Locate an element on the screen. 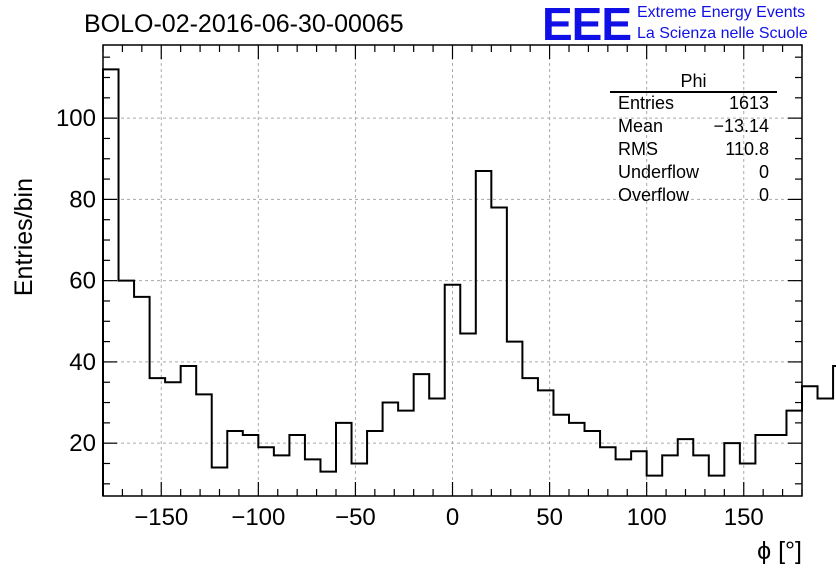 This screenshot has width=836, height=572. stats-value: 110.8 is located at coordinates (747, 149).